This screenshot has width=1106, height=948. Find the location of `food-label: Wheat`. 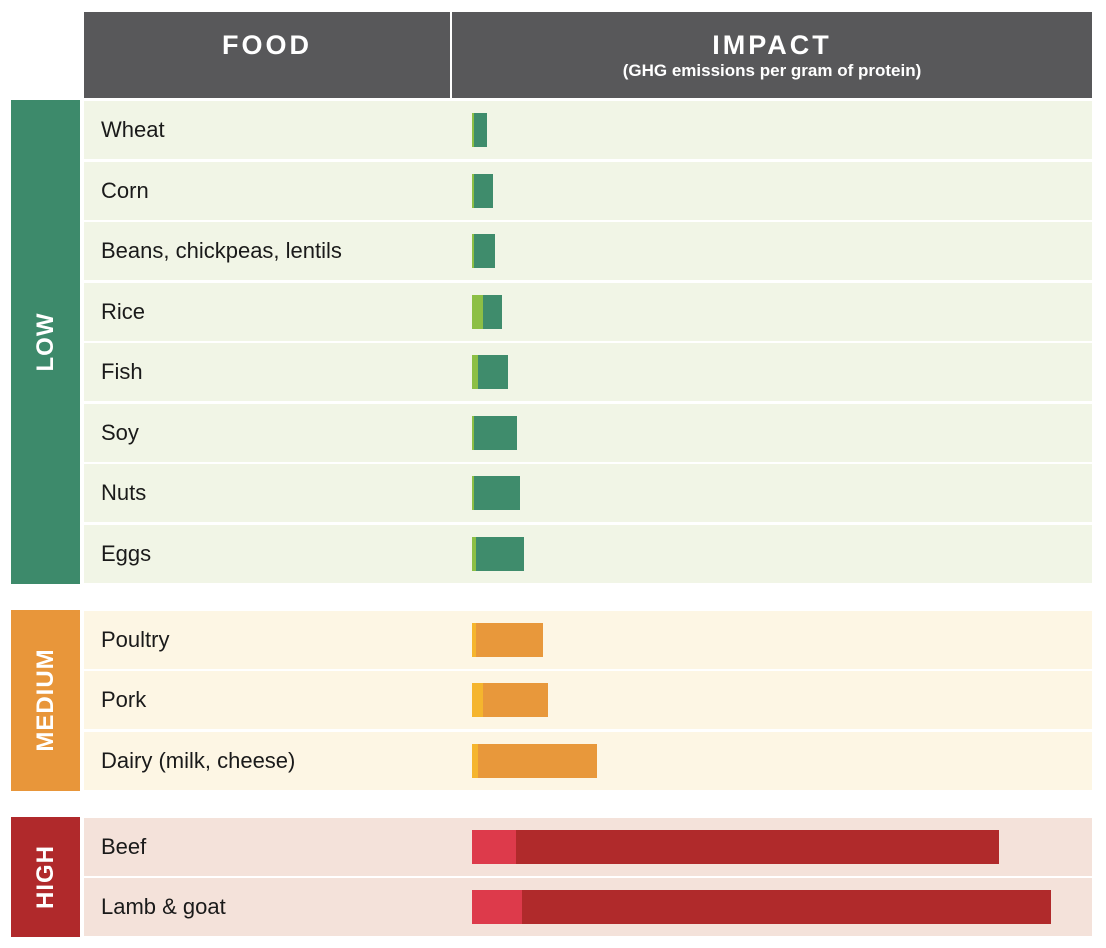

food-label: Wheat is located at coordinates (133, 129).